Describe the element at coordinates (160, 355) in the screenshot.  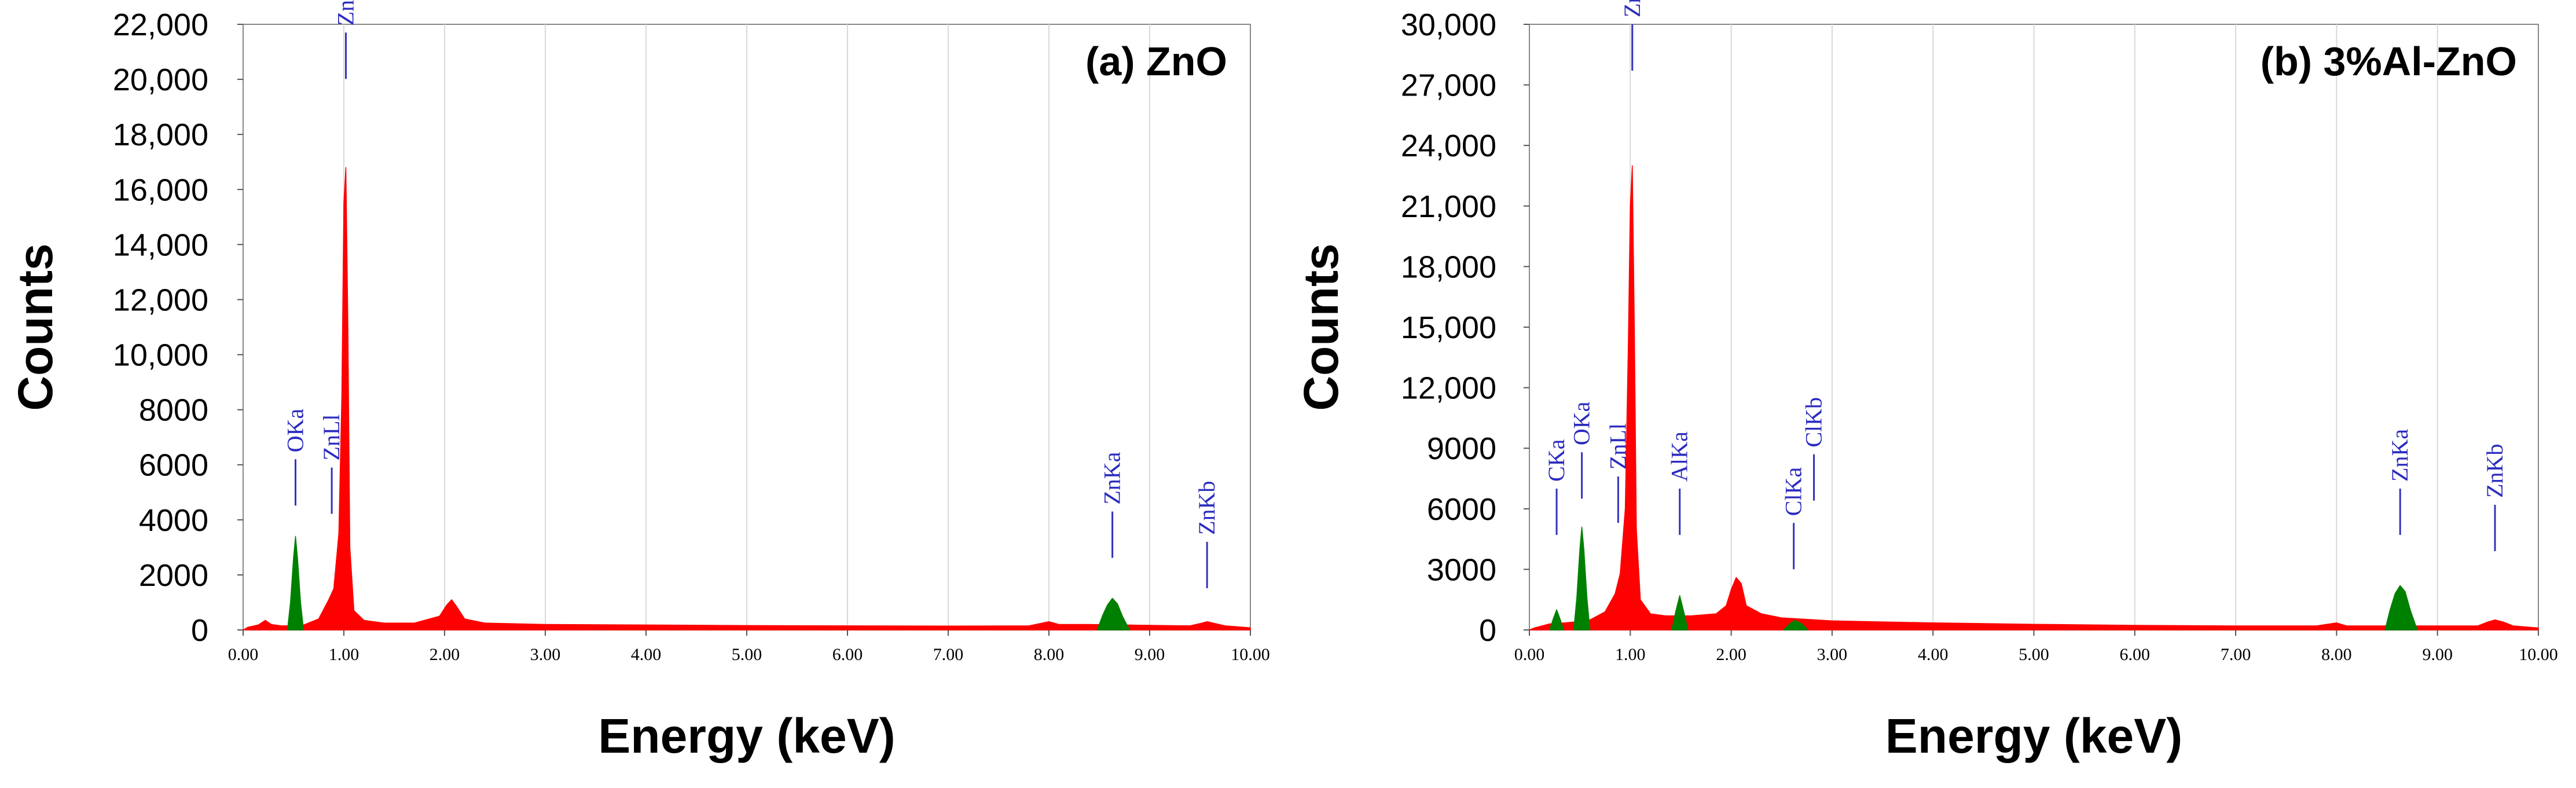
I see `y-tick-label: 10,000` at that location.